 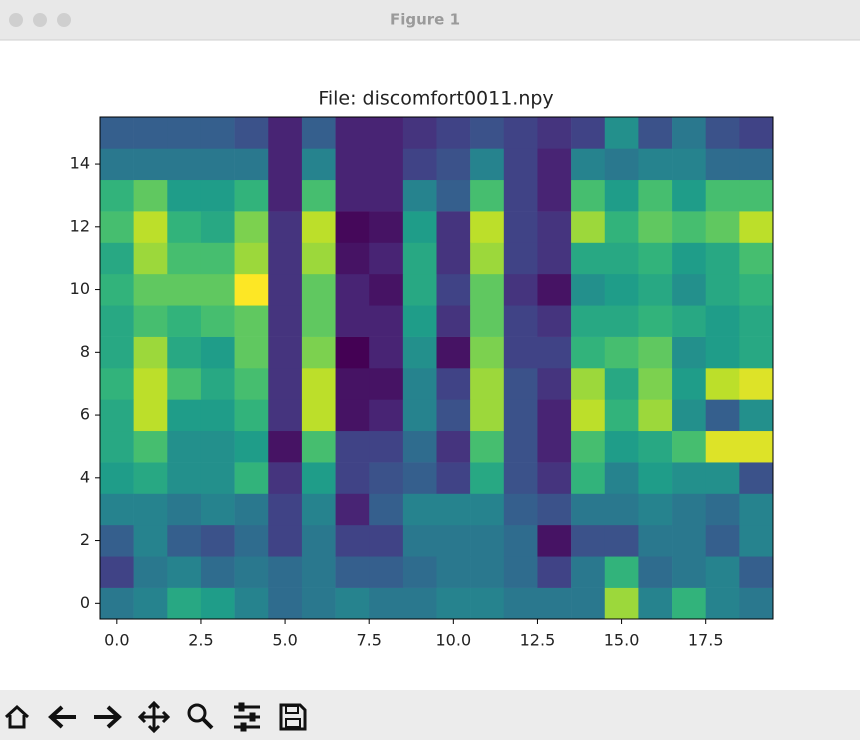 I want to click on zoom-tool-button, so click(x=200, y=716).